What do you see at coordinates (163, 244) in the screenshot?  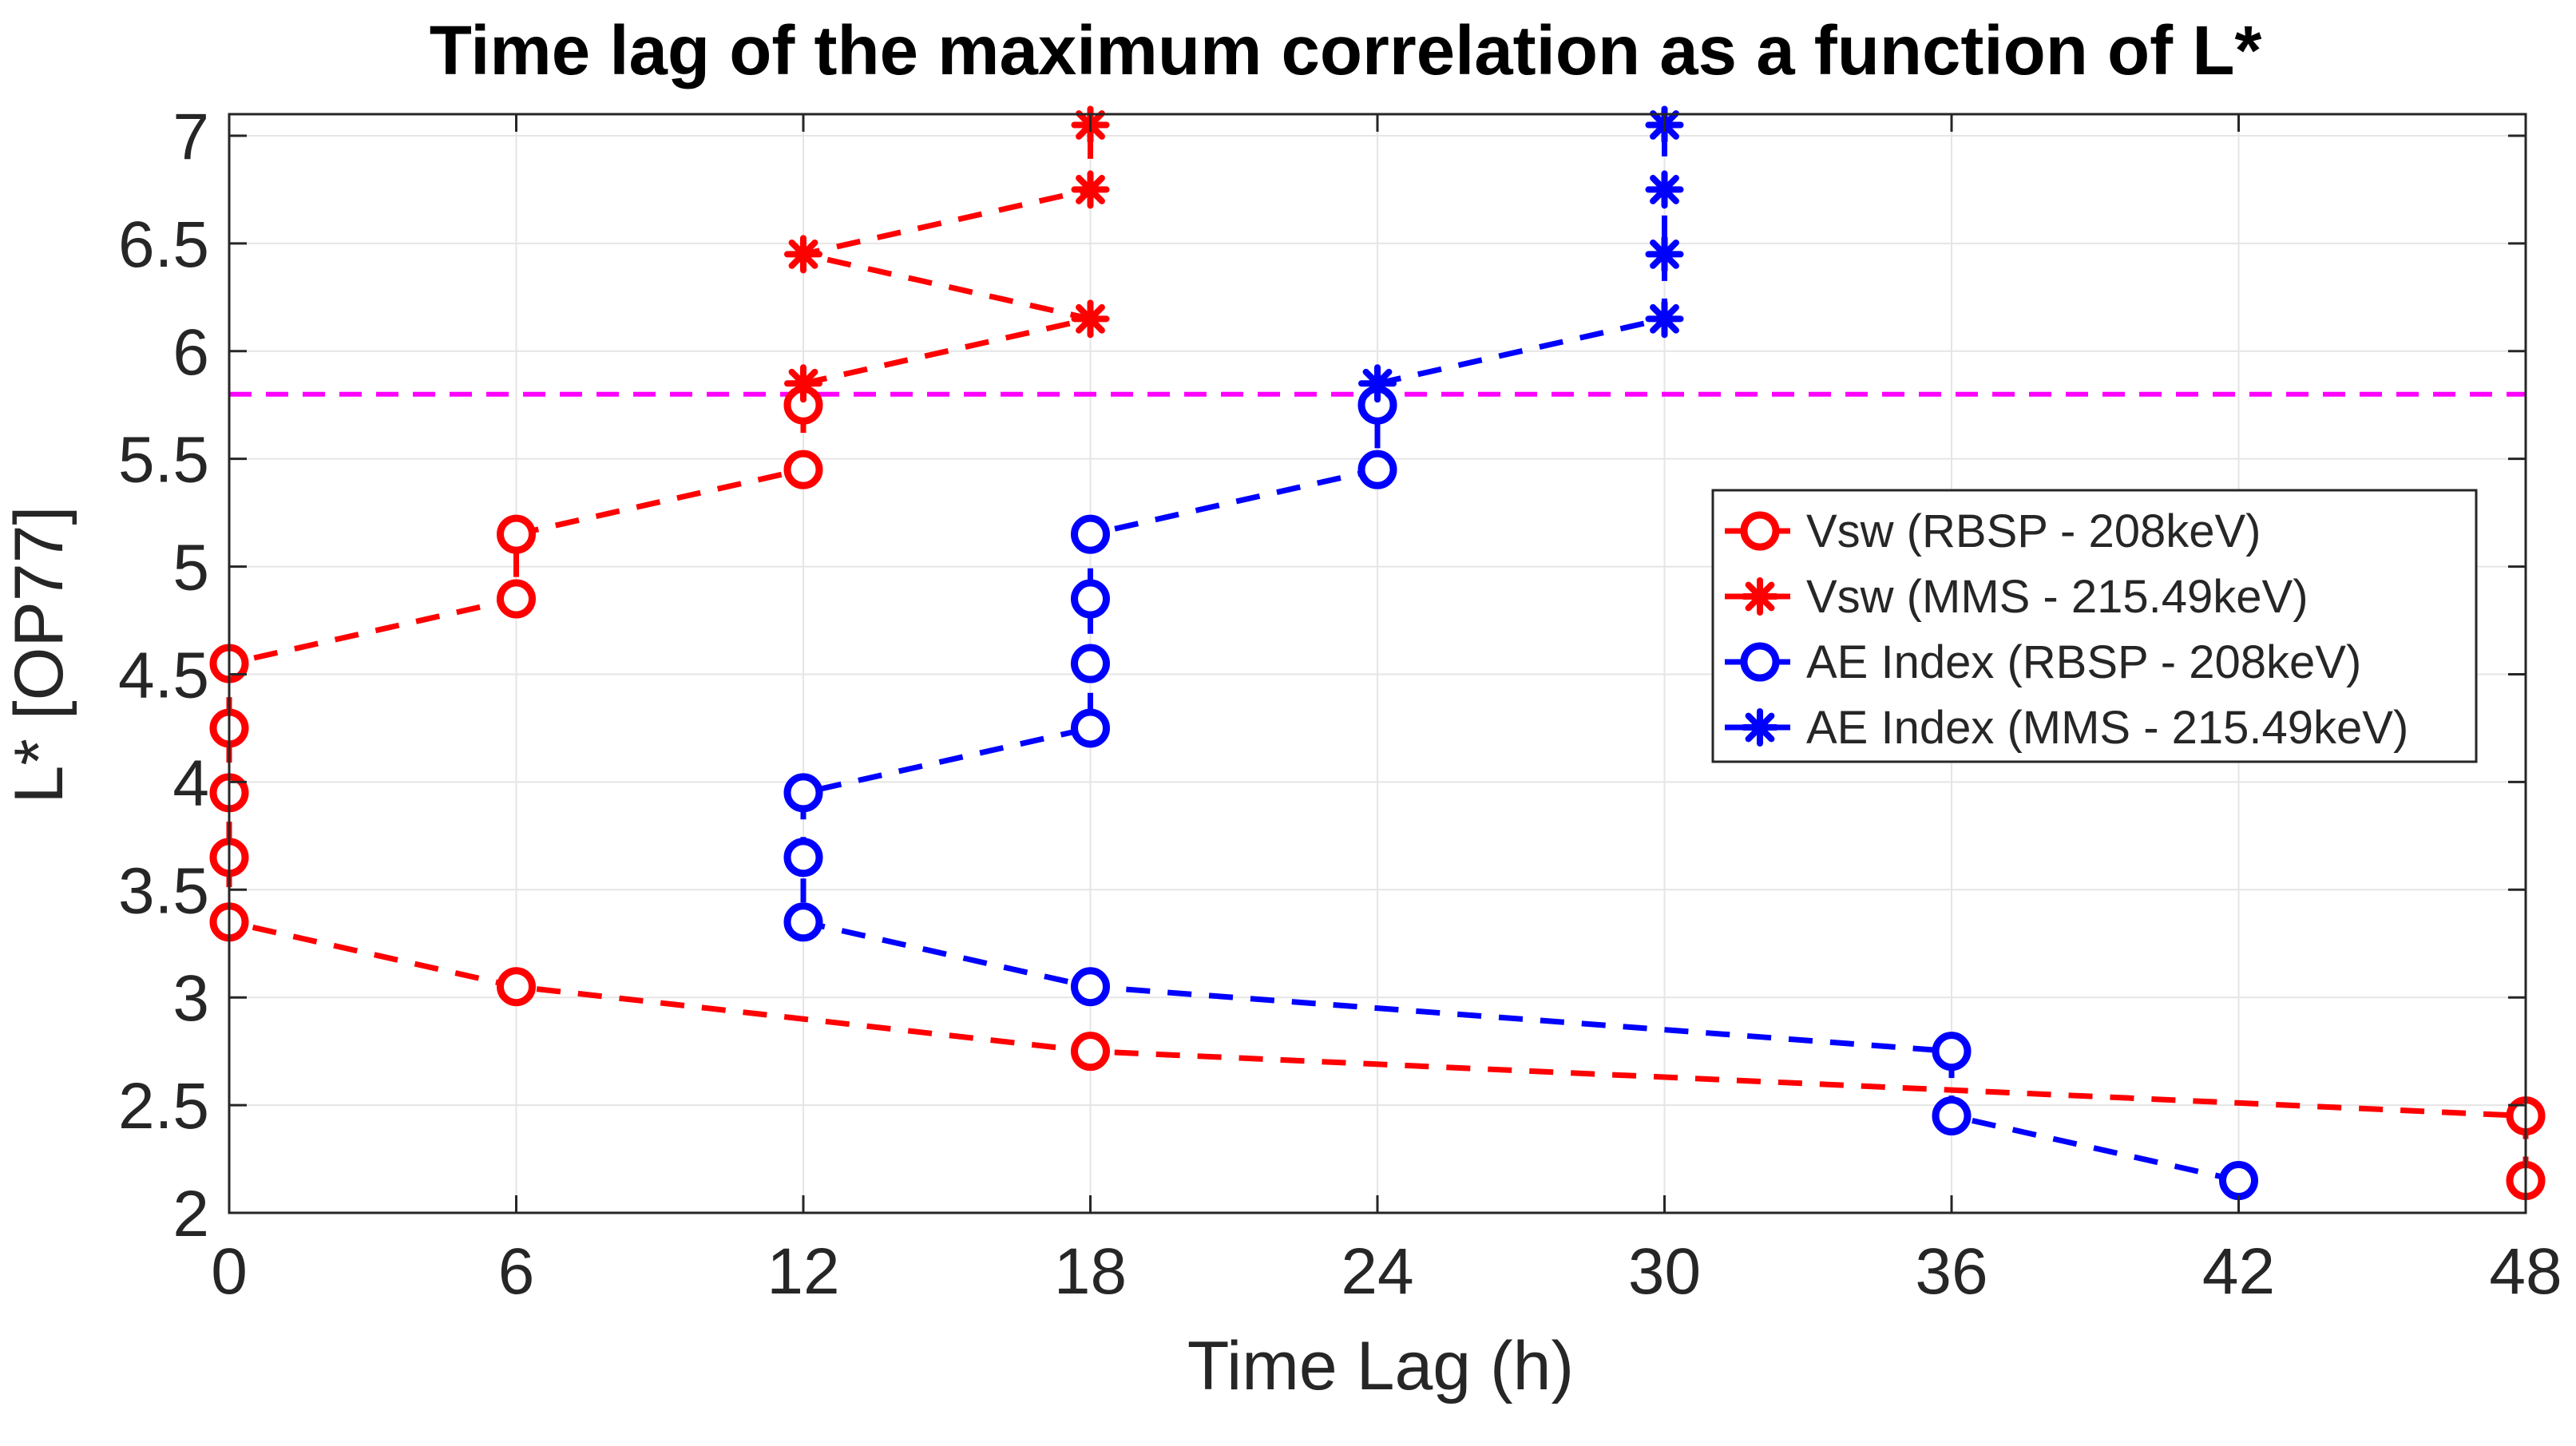 I see `y-tick-label: 6.5` at bounding box center [163, 244].